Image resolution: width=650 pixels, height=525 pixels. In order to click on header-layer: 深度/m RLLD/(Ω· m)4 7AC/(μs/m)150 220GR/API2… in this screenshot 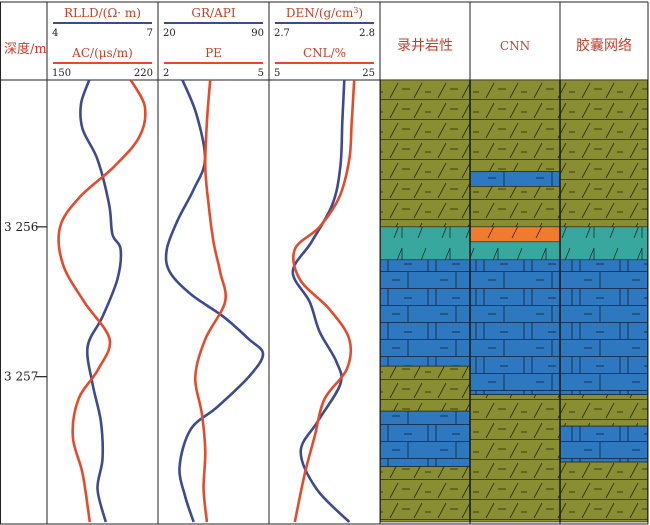, I will do `click(318, 43)`.